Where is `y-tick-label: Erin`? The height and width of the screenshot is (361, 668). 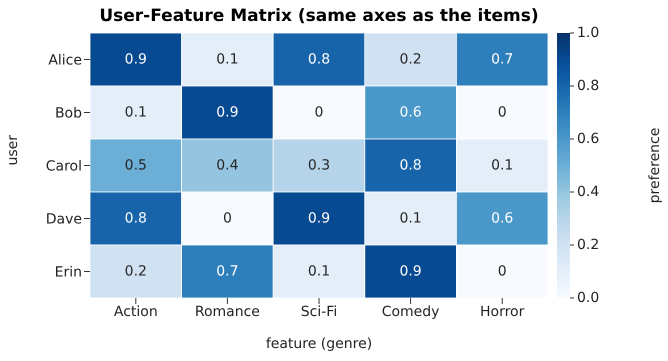
y-tick-label: Erin is located at coordinates (68, 272).